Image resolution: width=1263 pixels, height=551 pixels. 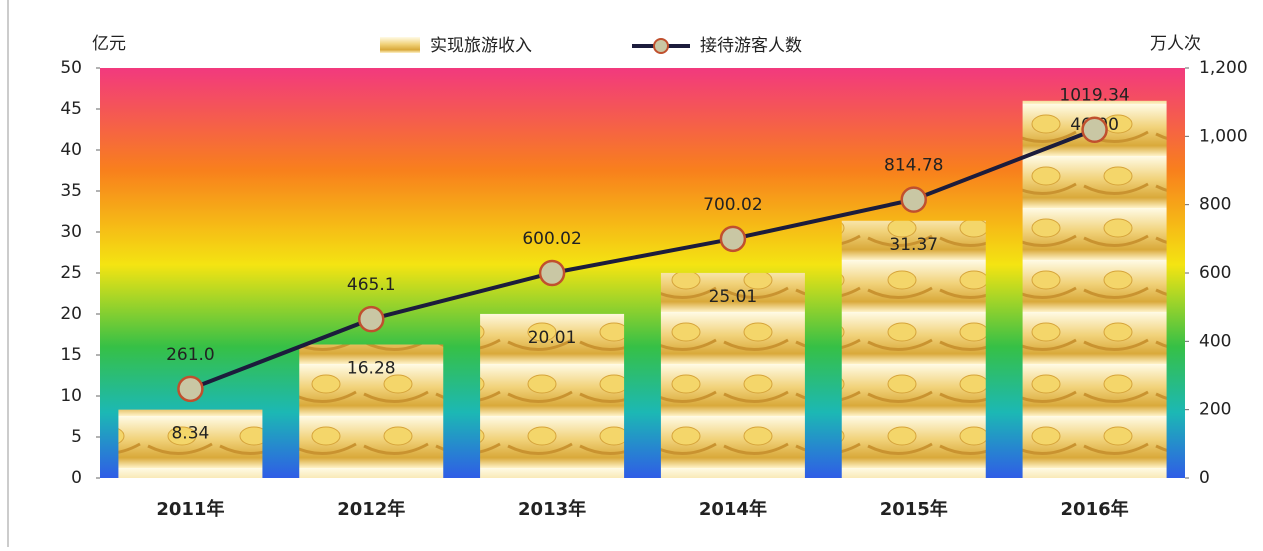 What do you see at coordinates (733, 297) in the screenshot?
I see `bar-value-label: 25.01` at bounding box center [733, 297].